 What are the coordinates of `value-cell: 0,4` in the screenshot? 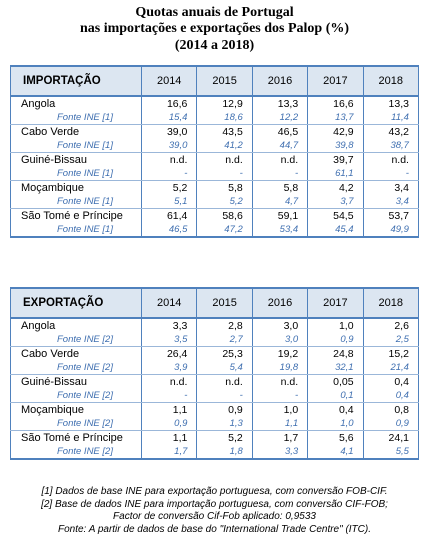 It's located at (335, 409).